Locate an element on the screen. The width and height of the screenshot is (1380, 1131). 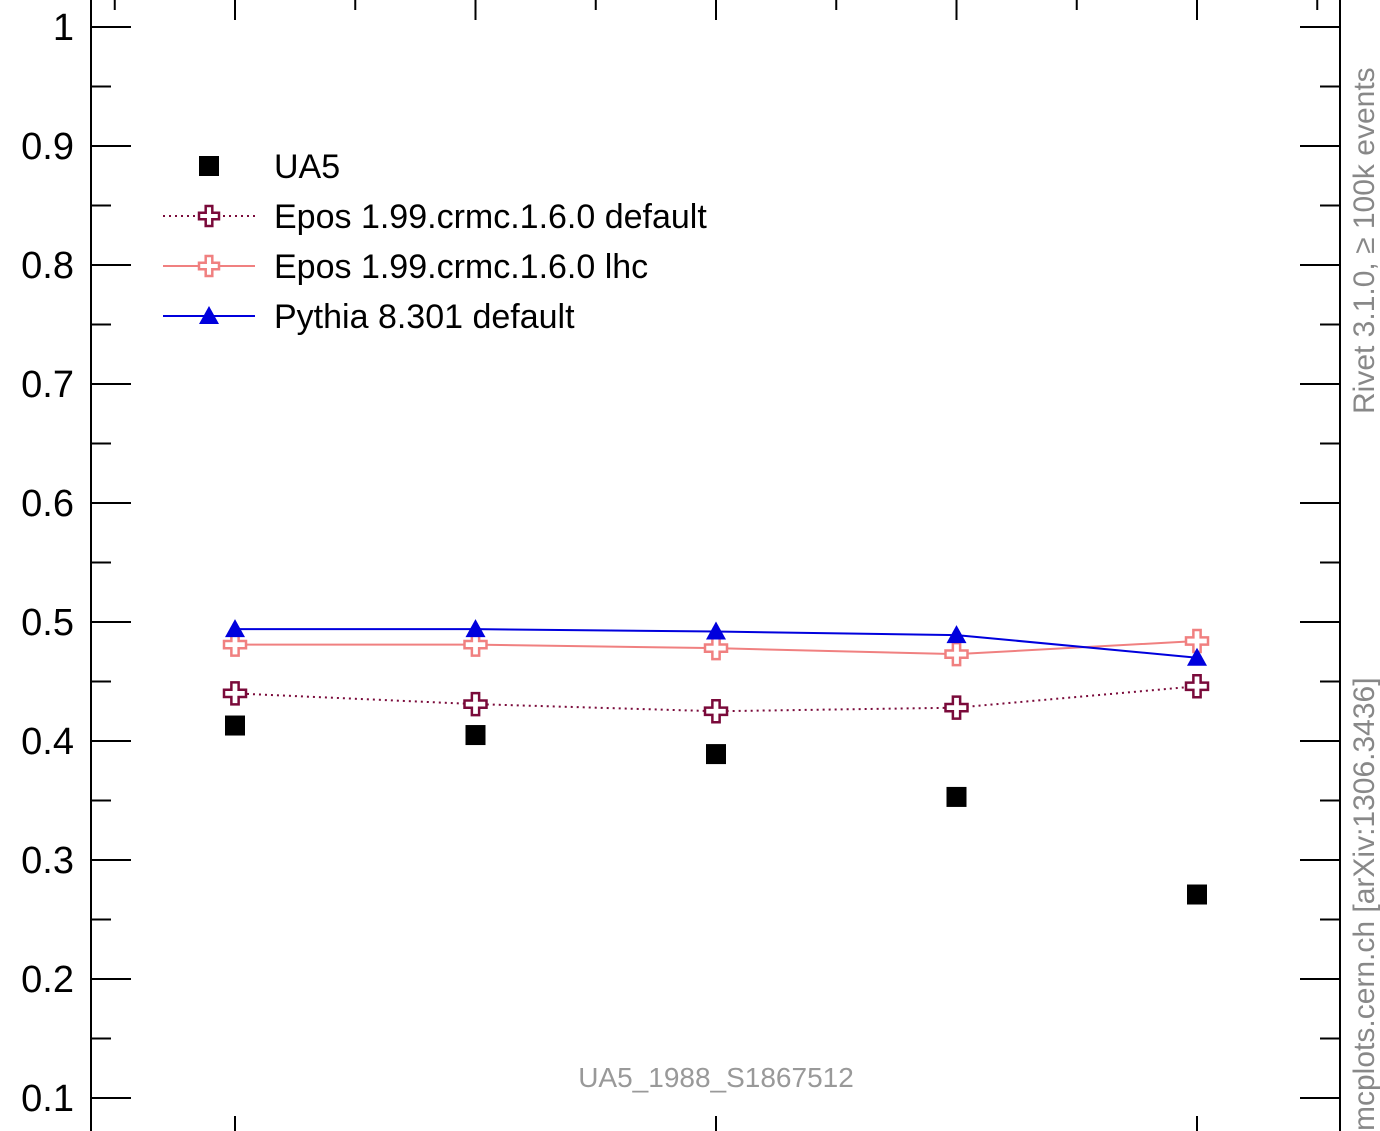
analysis-label: UA5_1988_S1867512 is located at coordinates (716, 1077).